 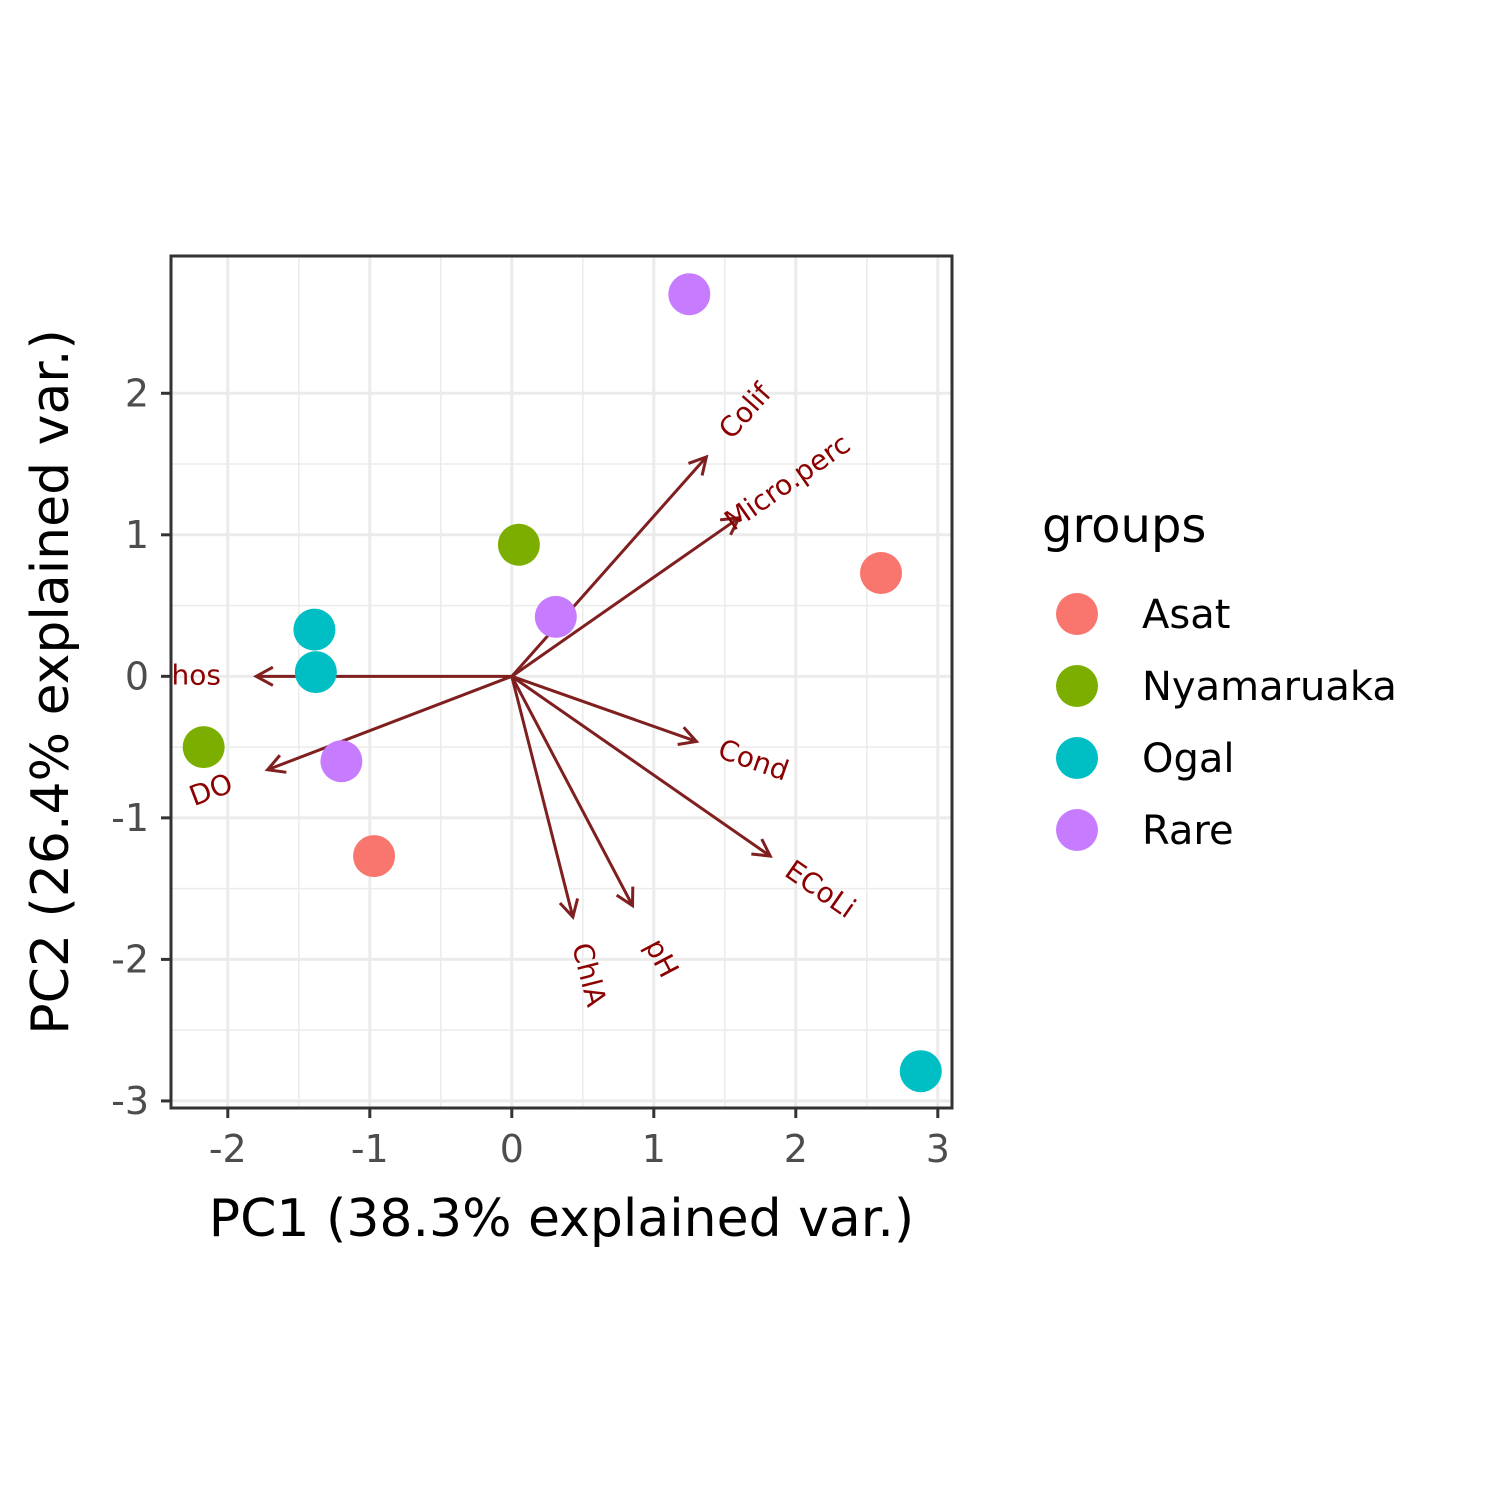 I want to click on x-tick-label: 1, so click(x=654, y=1149).